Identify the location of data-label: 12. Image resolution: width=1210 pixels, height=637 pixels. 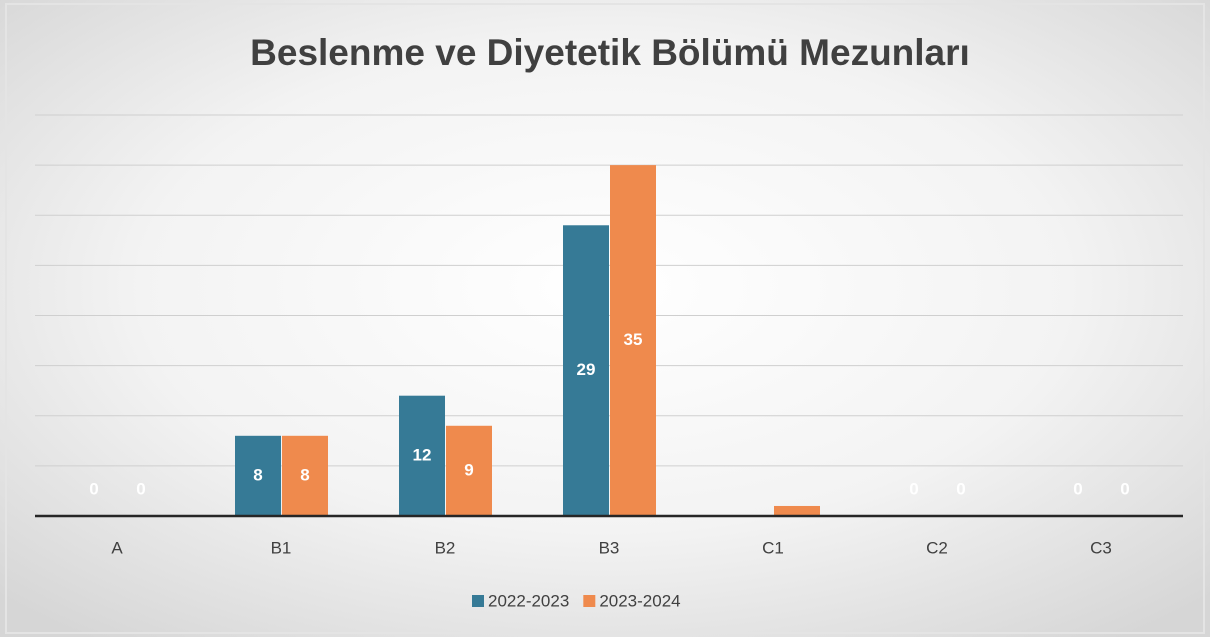
(422, 454).